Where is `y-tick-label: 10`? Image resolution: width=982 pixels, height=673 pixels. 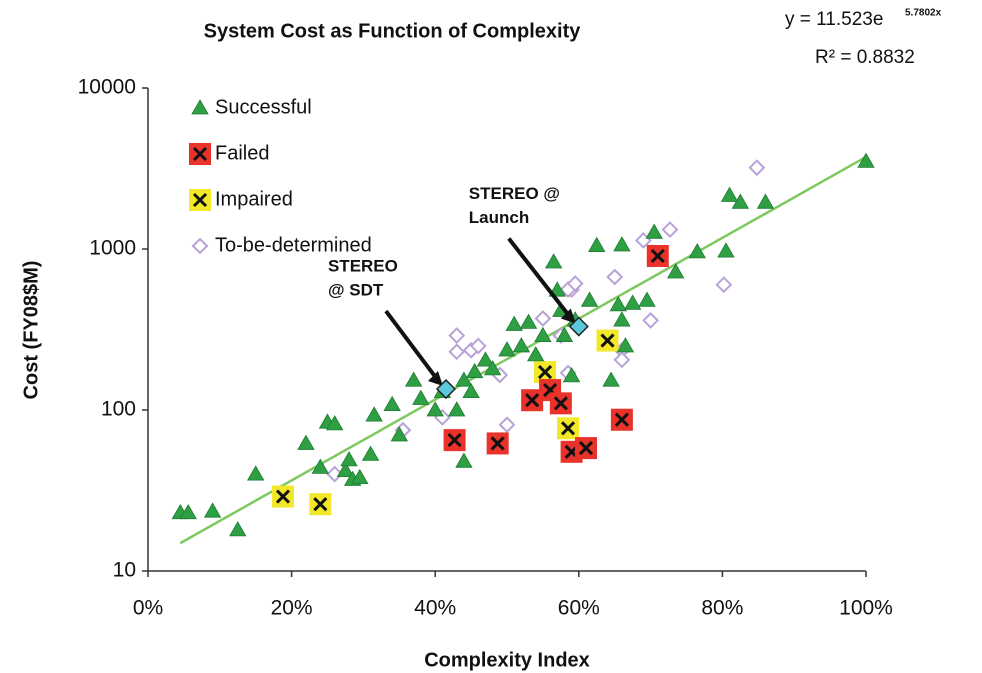 y-tick-label: 10 is located at coordinates (124, 570).